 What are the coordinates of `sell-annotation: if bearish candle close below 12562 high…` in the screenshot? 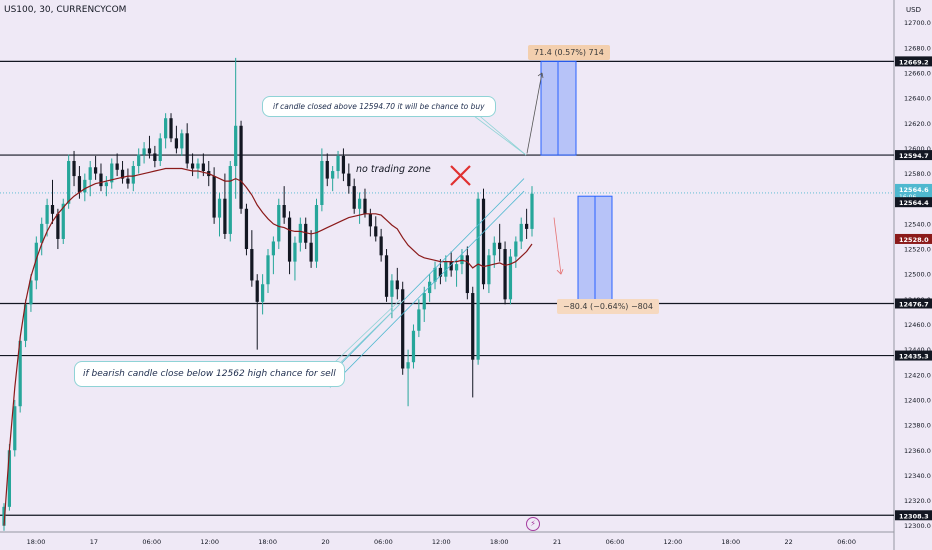 It's located at (209, 374).